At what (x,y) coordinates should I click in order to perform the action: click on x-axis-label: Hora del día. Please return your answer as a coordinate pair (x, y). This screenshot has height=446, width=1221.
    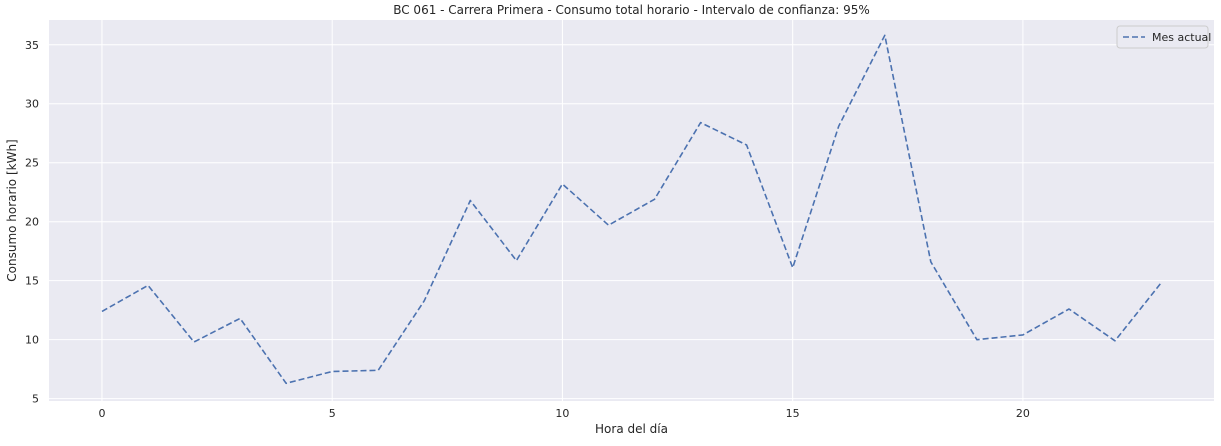
    Looking at the image, I should click on (631, 429).